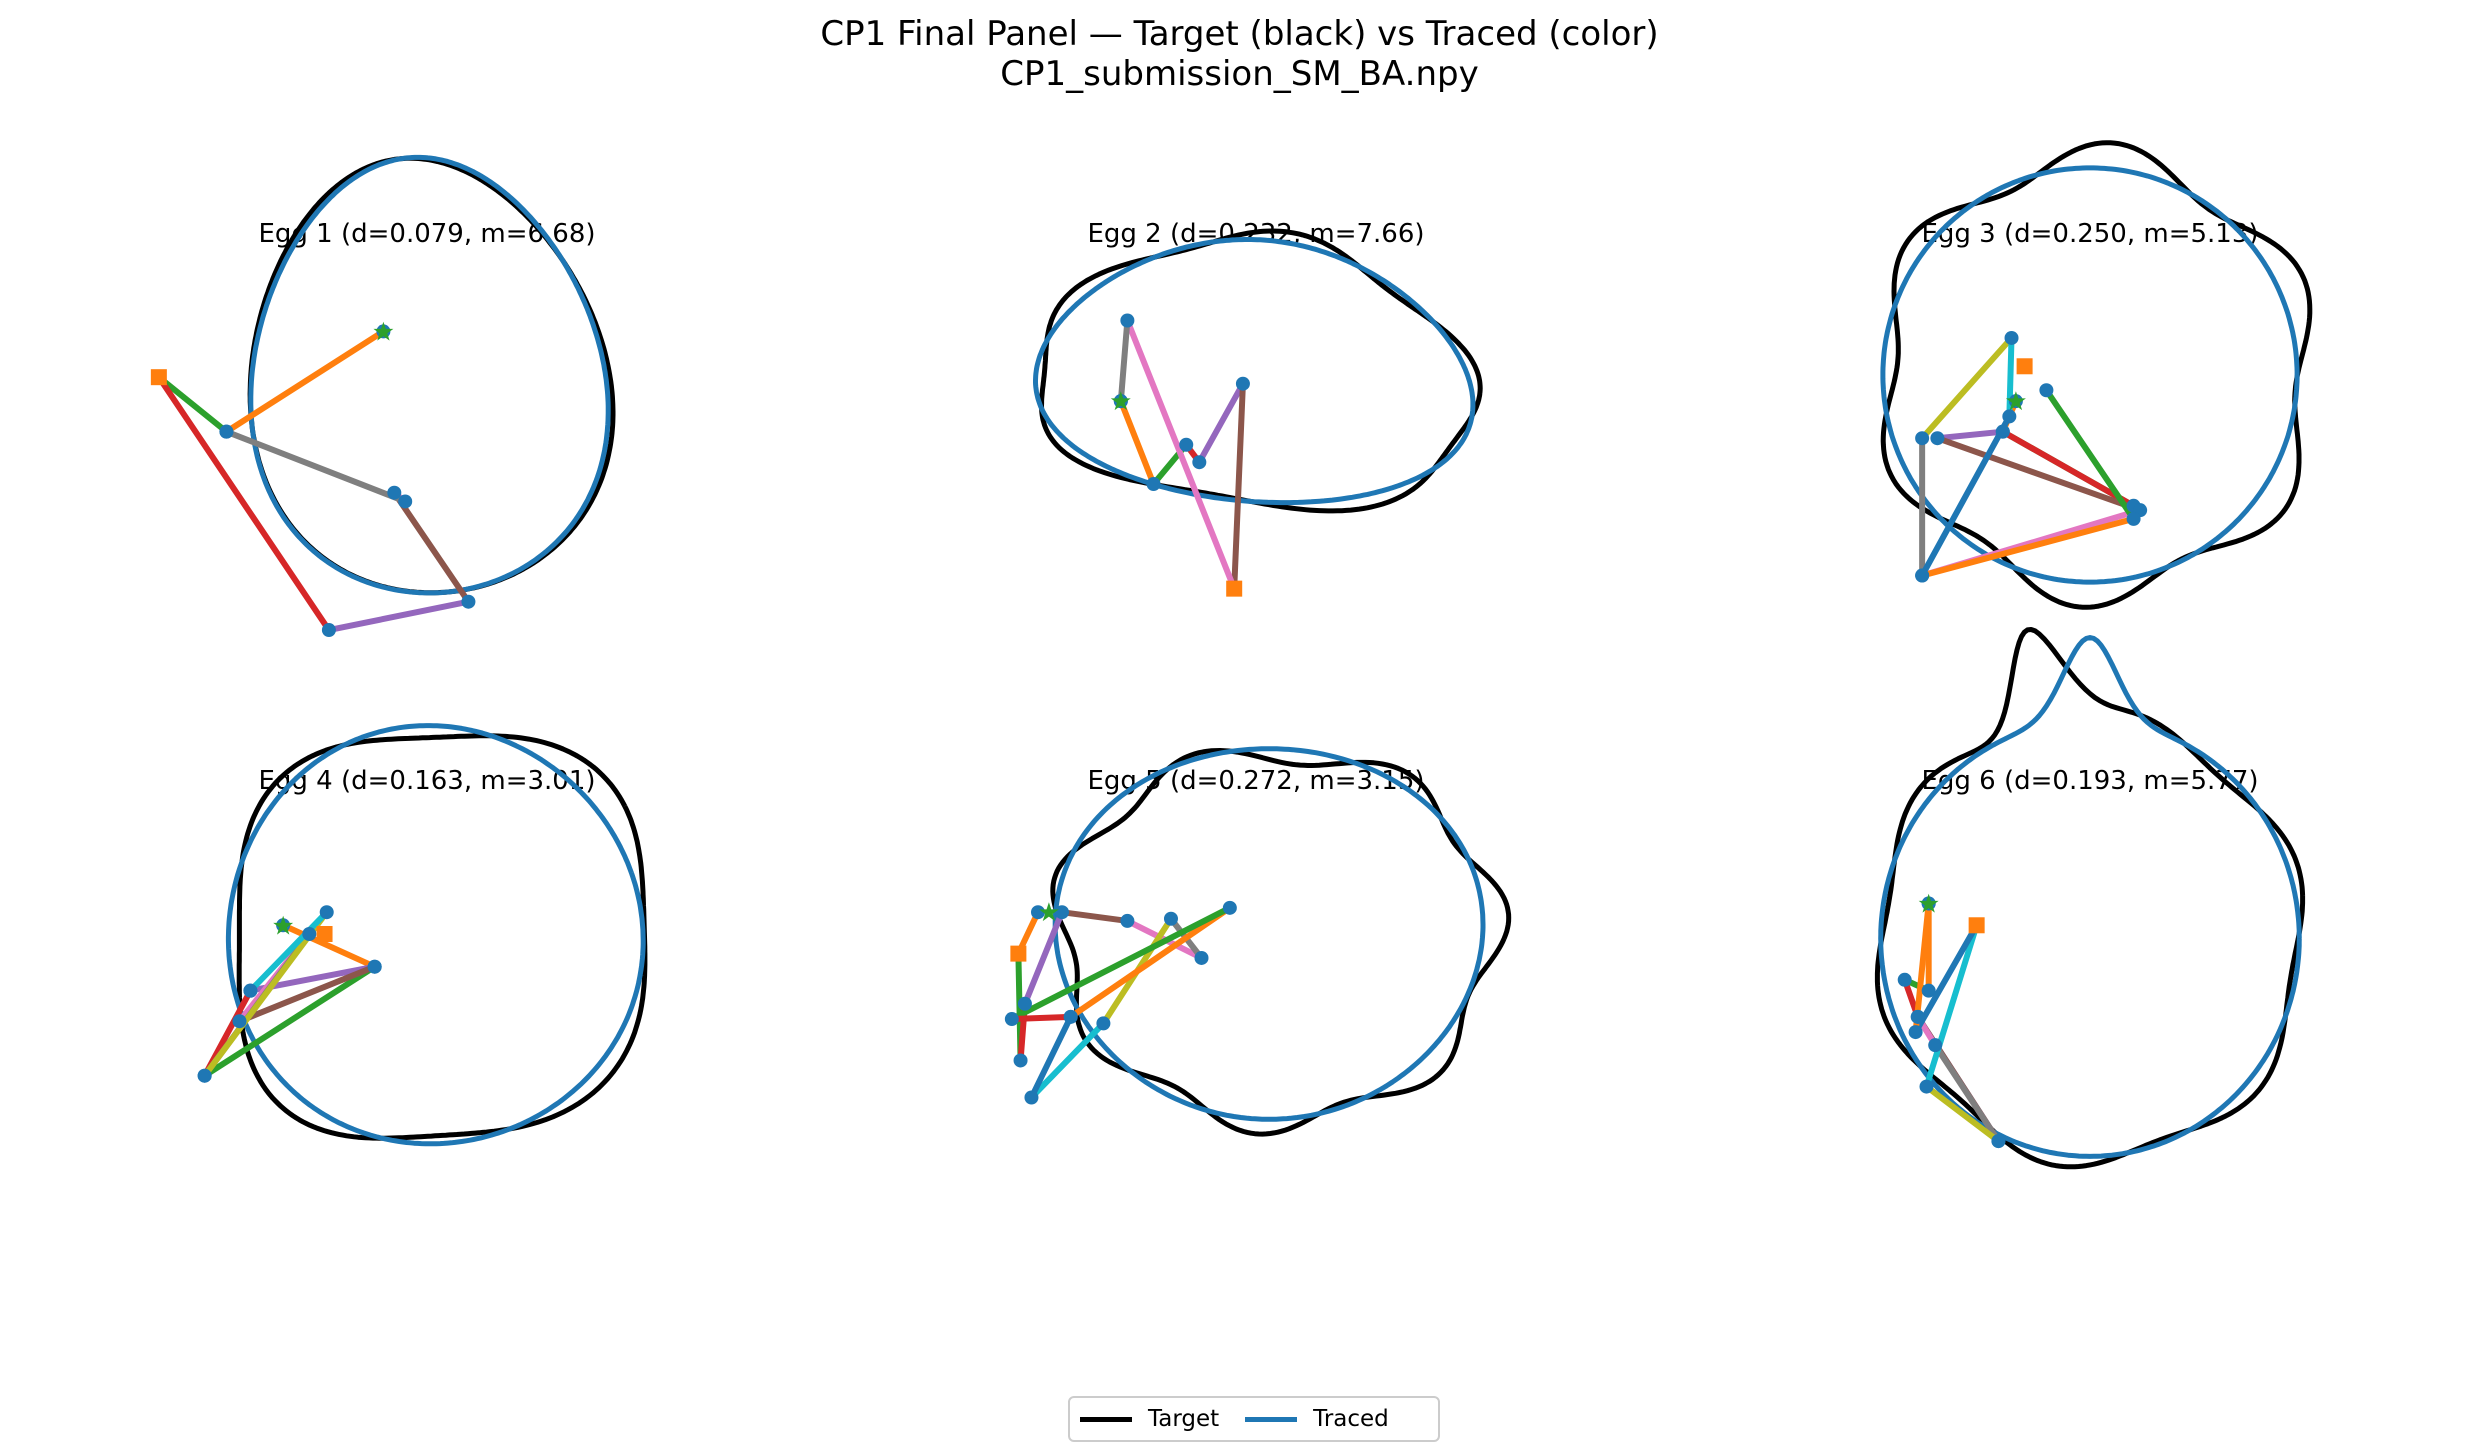 This screenshot has width=2479, height=1442. Describe the element at coordinates (1106, 1419) in the screenshot. I see `legend-swatch-target` at that location.